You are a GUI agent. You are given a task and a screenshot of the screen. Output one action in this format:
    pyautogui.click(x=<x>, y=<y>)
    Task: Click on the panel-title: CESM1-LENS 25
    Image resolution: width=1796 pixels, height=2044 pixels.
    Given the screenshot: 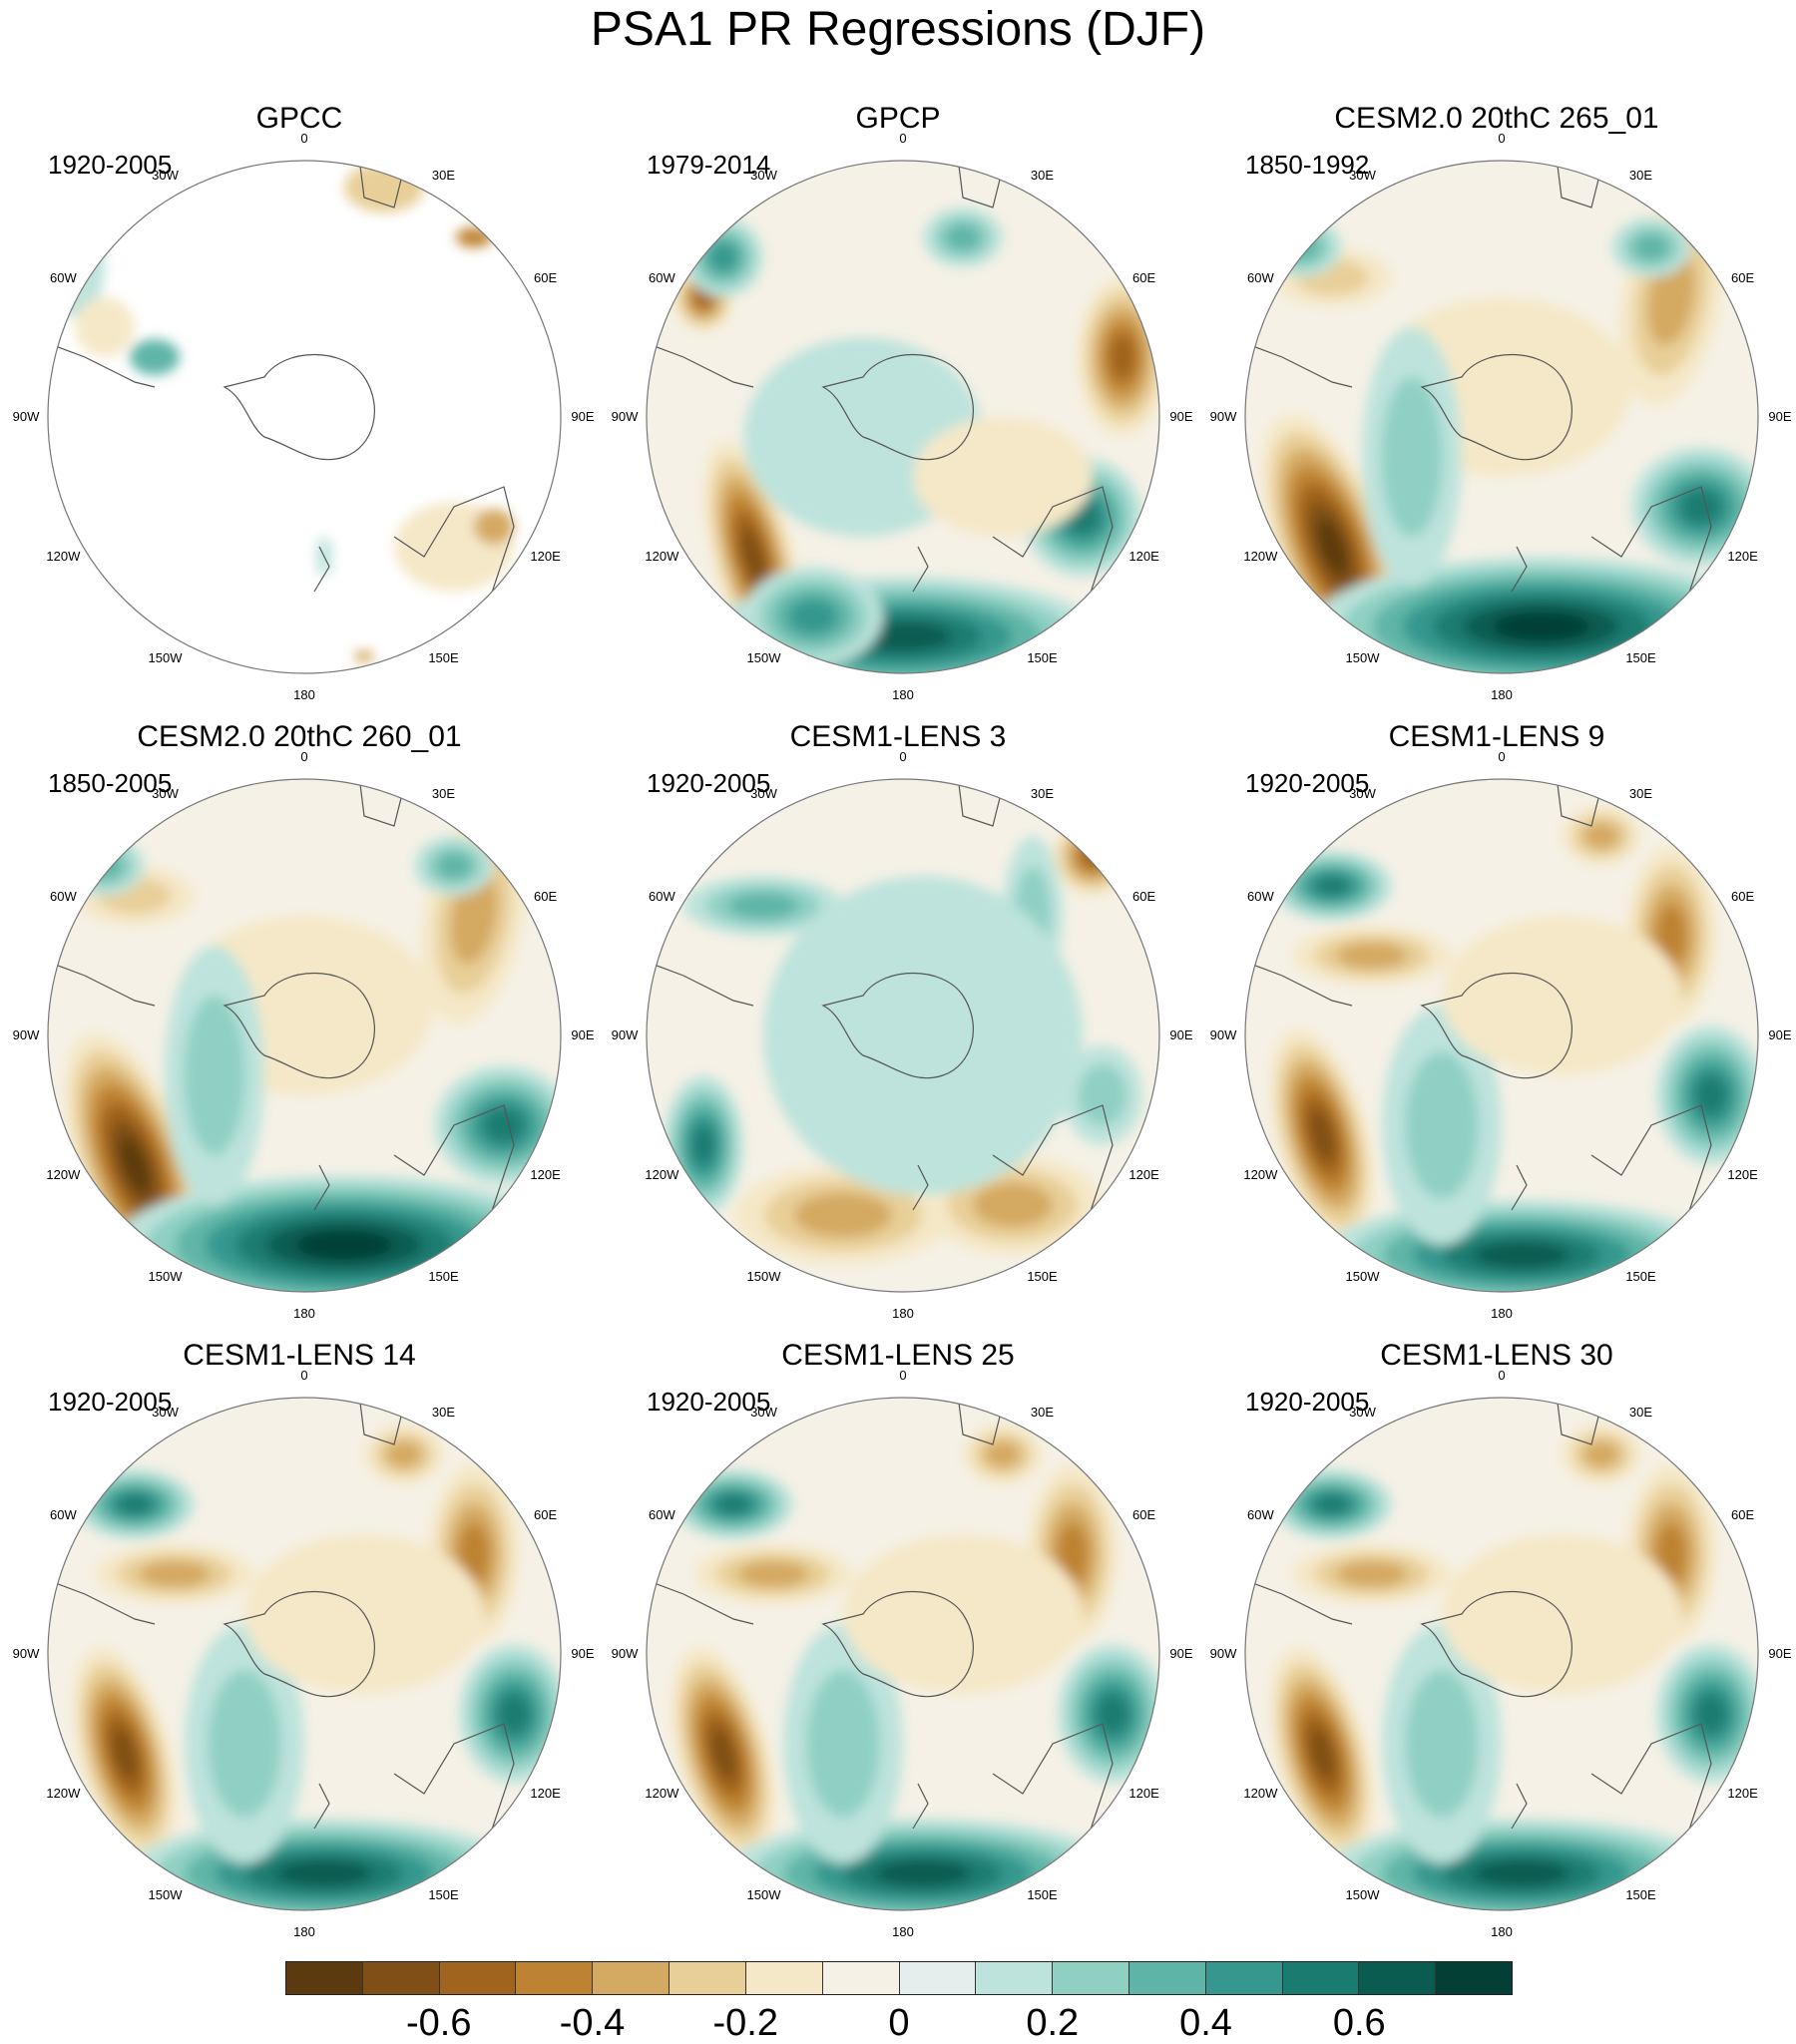 What is the action you would take?
    pyautogui.click(x=898, y=1355)
    